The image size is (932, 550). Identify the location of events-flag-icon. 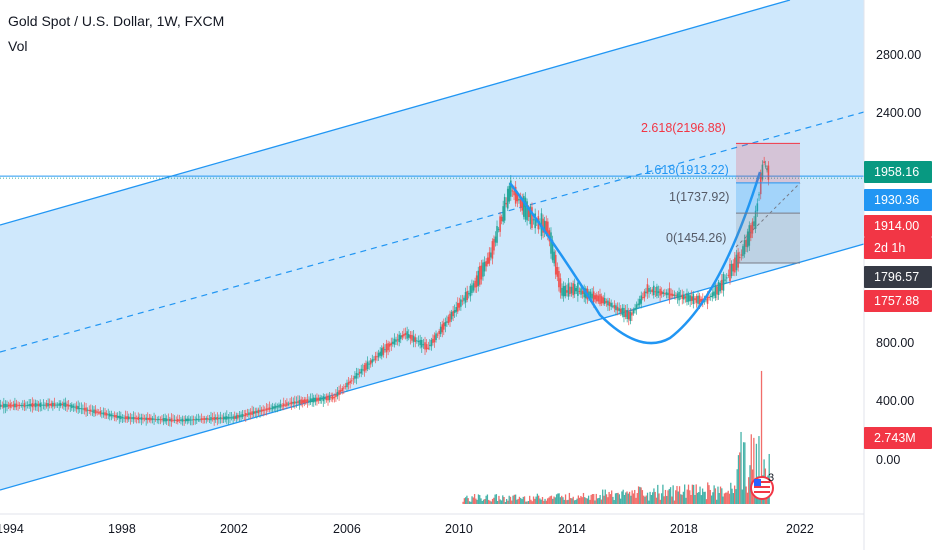
(764, 486).